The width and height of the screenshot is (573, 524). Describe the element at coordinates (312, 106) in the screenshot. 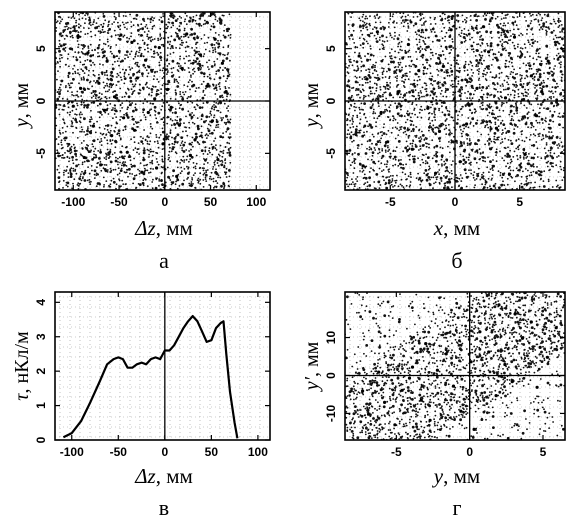

I see `y-axis-label-b: y, мм` at that location.